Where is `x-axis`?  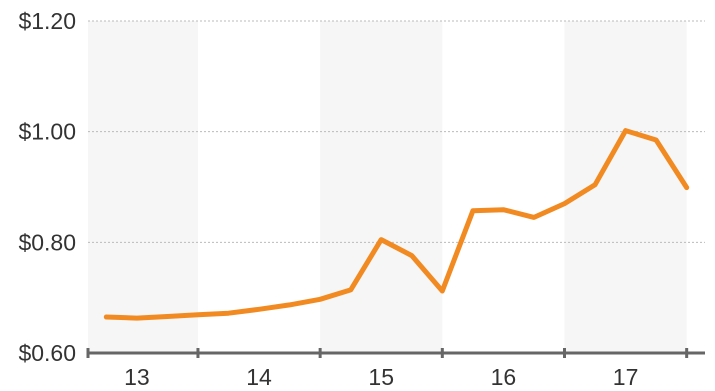 x-axis is located at coordinates (395, 353).